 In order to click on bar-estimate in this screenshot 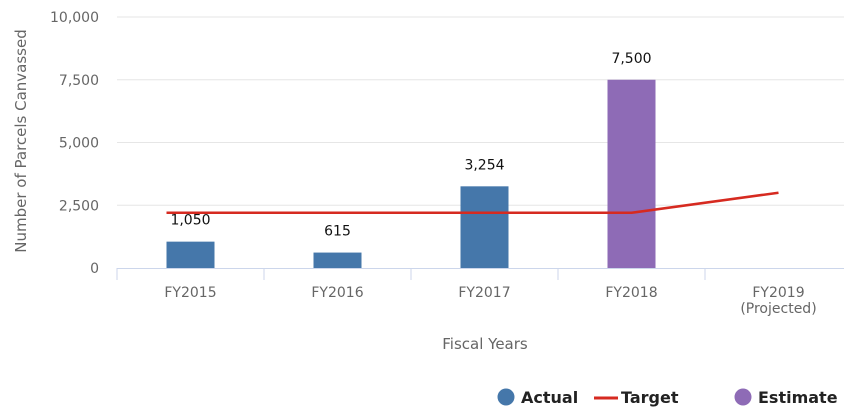, I will do `click(631, 173)`.